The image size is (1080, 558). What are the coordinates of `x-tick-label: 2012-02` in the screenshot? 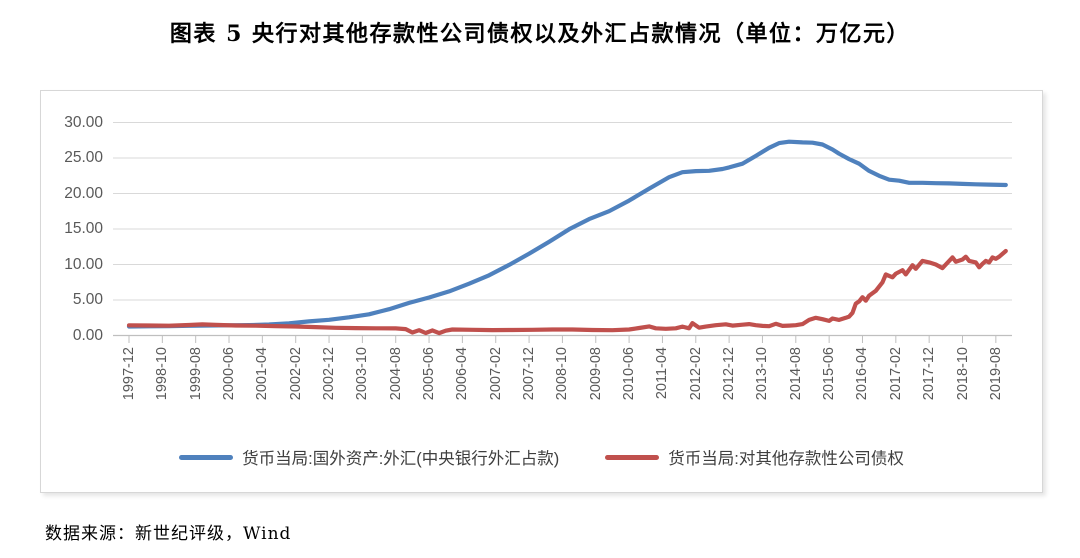 It's located at (695, 374).